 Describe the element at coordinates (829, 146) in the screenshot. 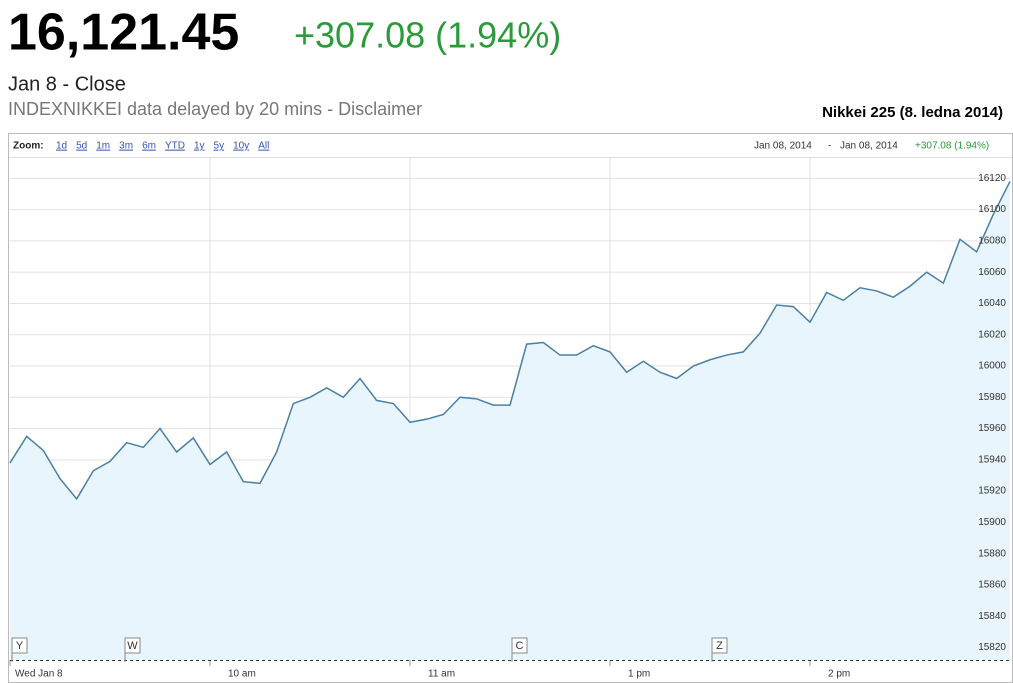

I see `range-sep: -` at that location.